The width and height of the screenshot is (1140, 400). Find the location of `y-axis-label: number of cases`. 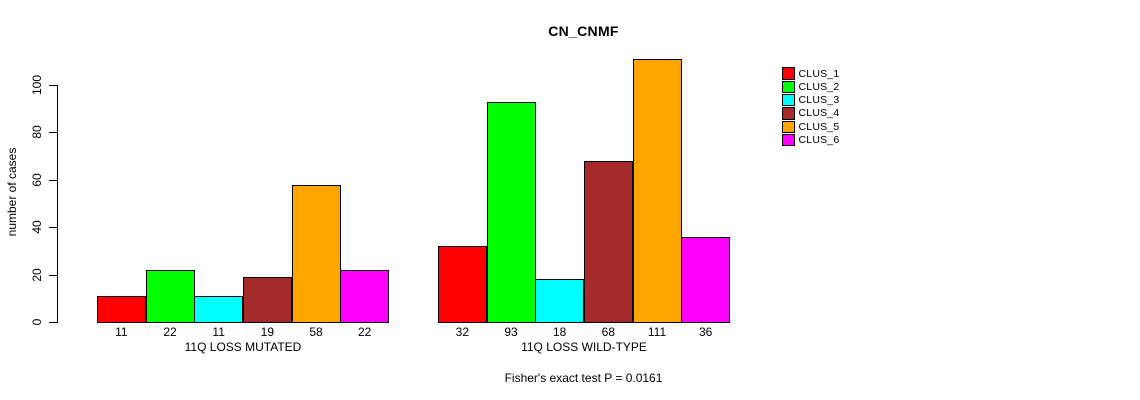

y-axis-label: number of cases is located at coordinates (12, 192).